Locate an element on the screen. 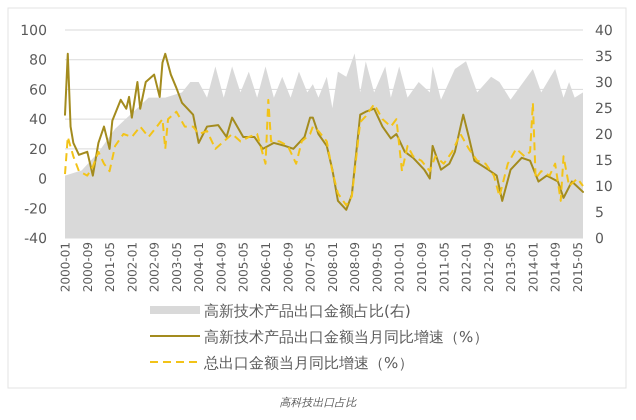 The width and height of the screenshot is (636, 420). x-tick-label: 2007-05 is located at coordinates (311, 267).